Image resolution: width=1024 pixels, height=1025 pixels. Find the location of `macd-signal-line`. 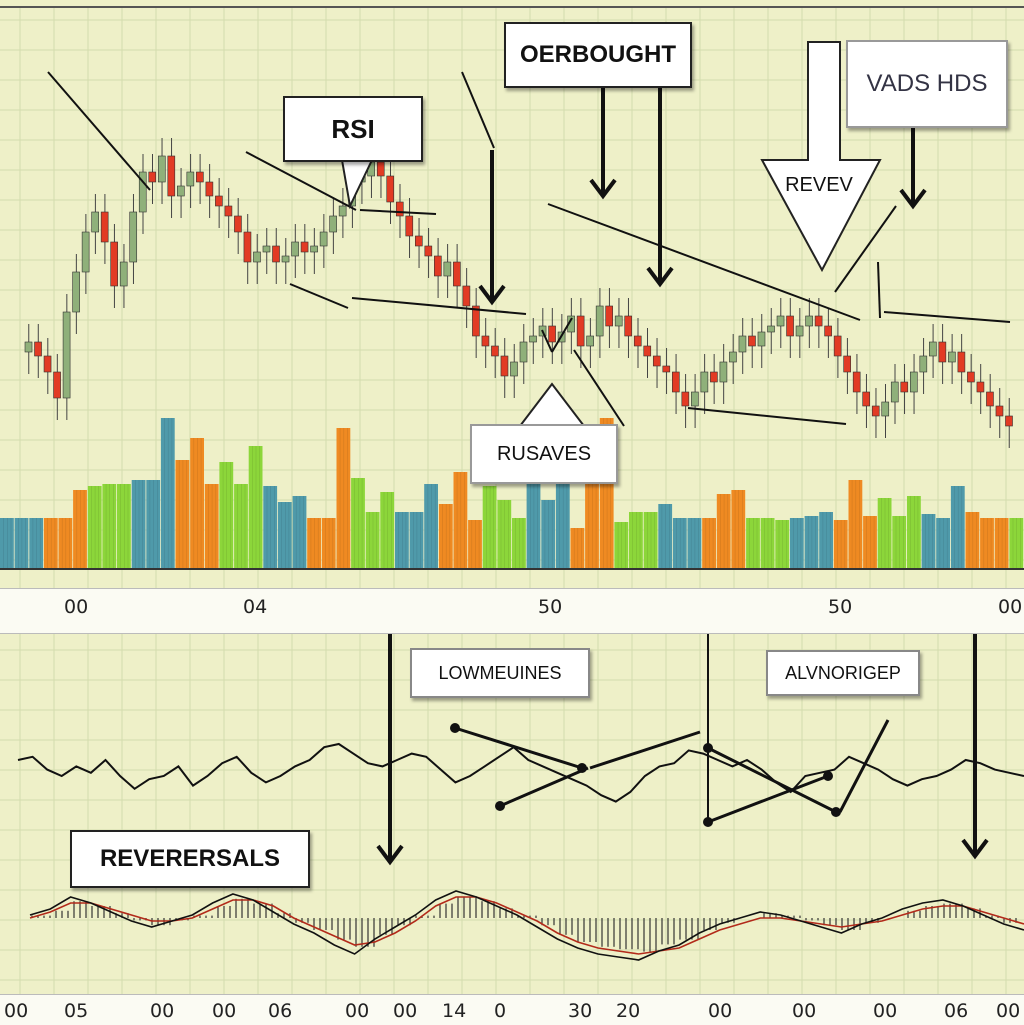

macd-signal-line is located at coordinates (526, 925).